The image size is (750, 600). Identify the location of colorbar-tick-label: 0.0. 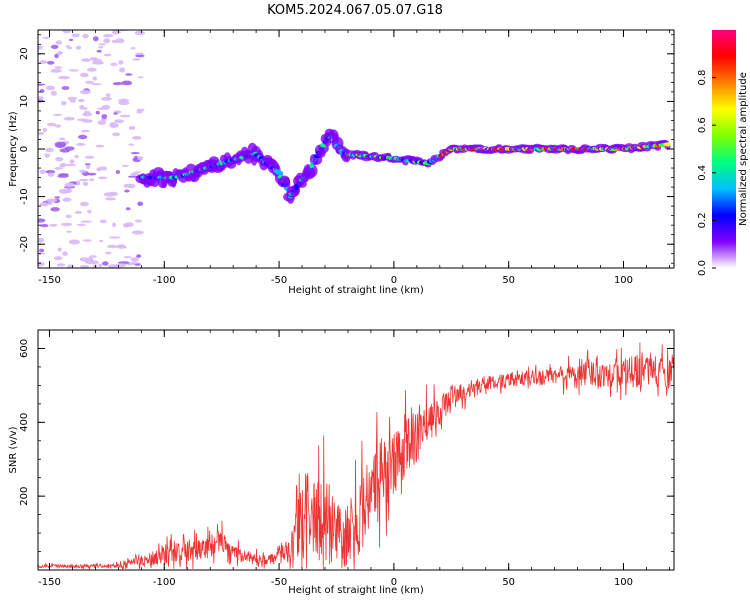
(702, 268).